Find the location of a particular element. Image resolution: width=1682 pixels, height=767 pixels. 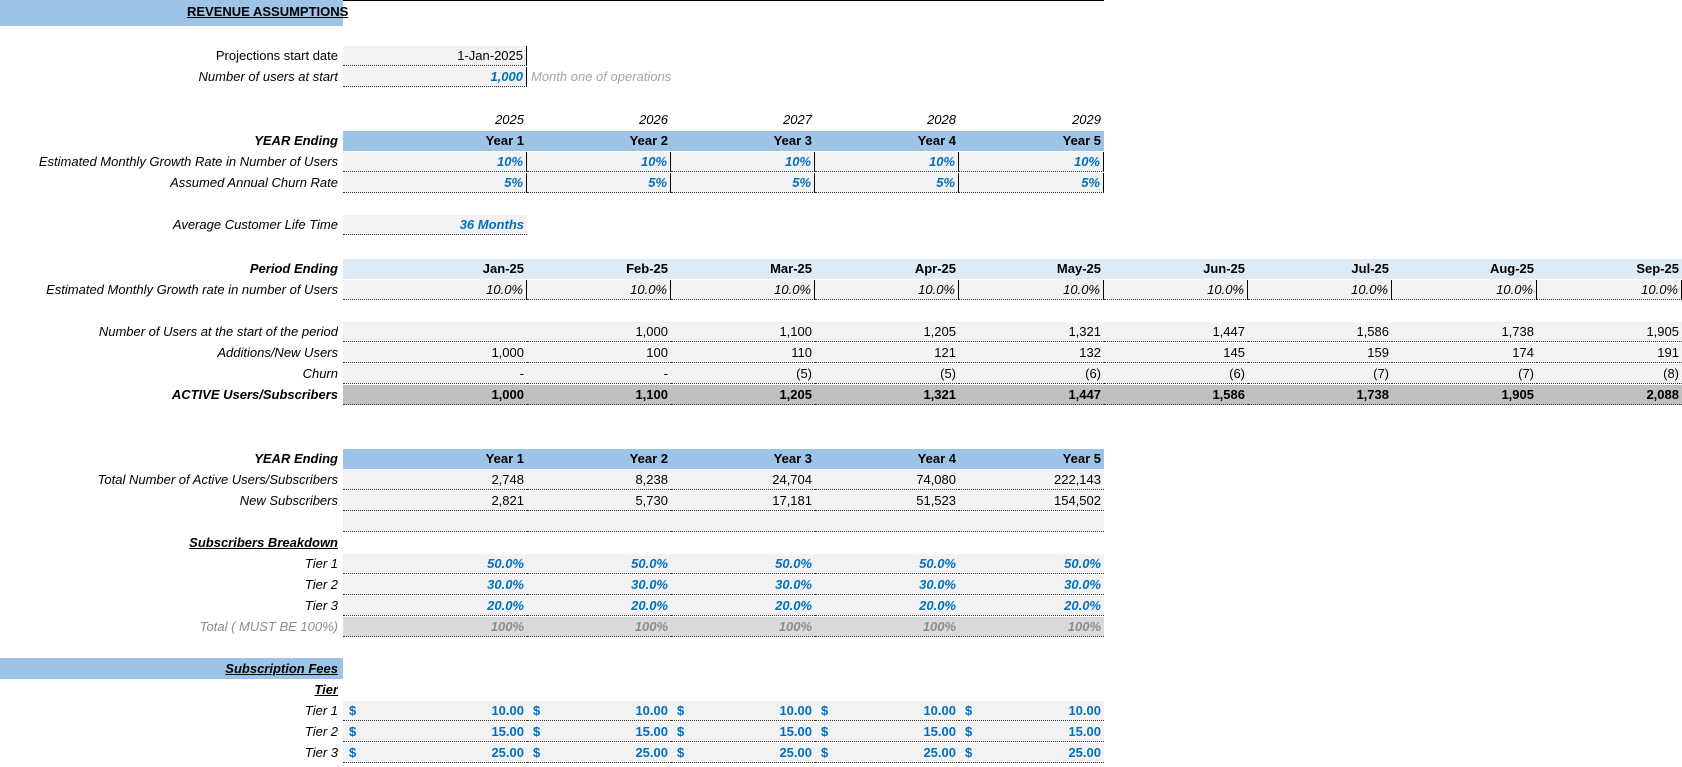

annual-new-label: New Subscribers is located at coordinates (288, 500).